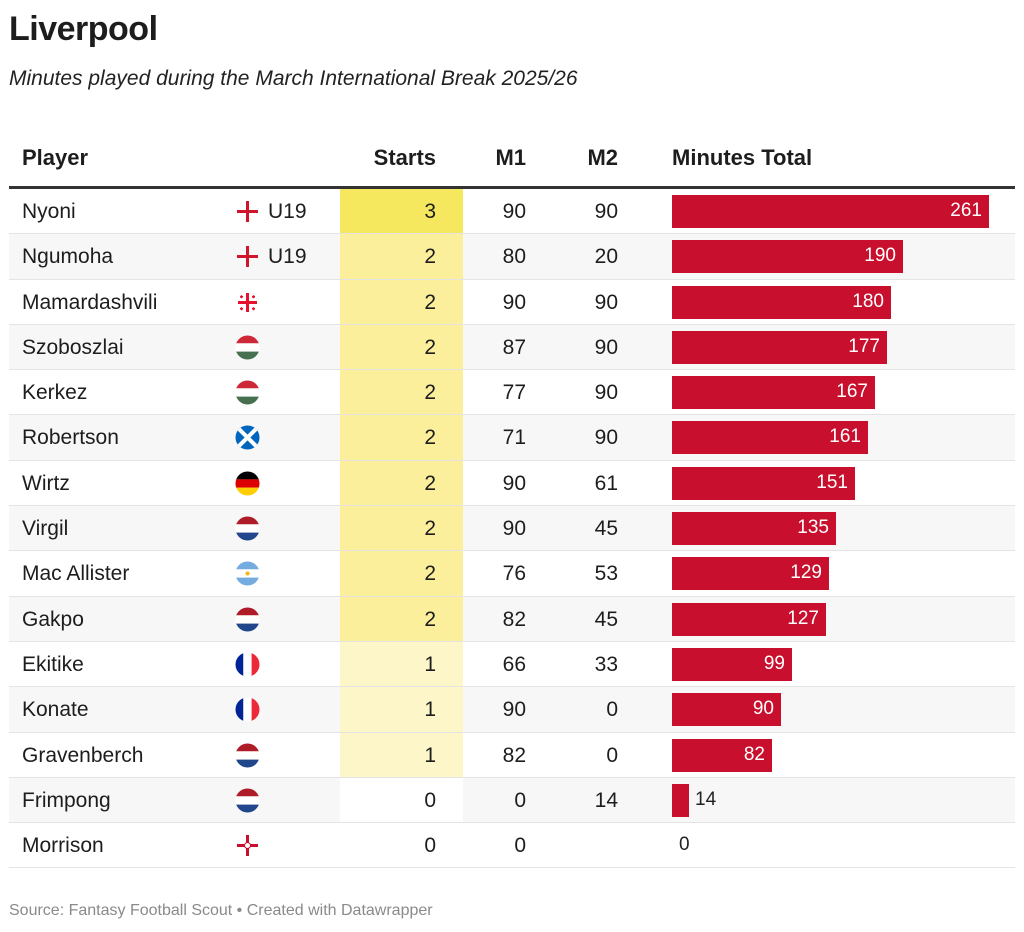  Describe the element at coordinates (606, 257) in the screenshot. I see `m2-cell: 20` at that location.